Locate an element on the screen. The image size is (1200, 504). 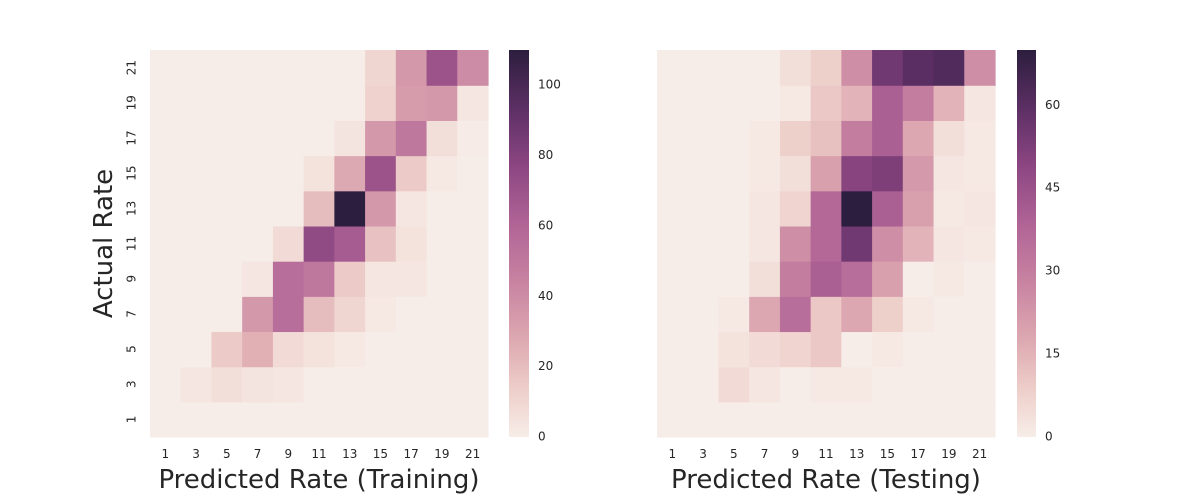
train-cell-r9-c6 is located at coordinates (350, 103).